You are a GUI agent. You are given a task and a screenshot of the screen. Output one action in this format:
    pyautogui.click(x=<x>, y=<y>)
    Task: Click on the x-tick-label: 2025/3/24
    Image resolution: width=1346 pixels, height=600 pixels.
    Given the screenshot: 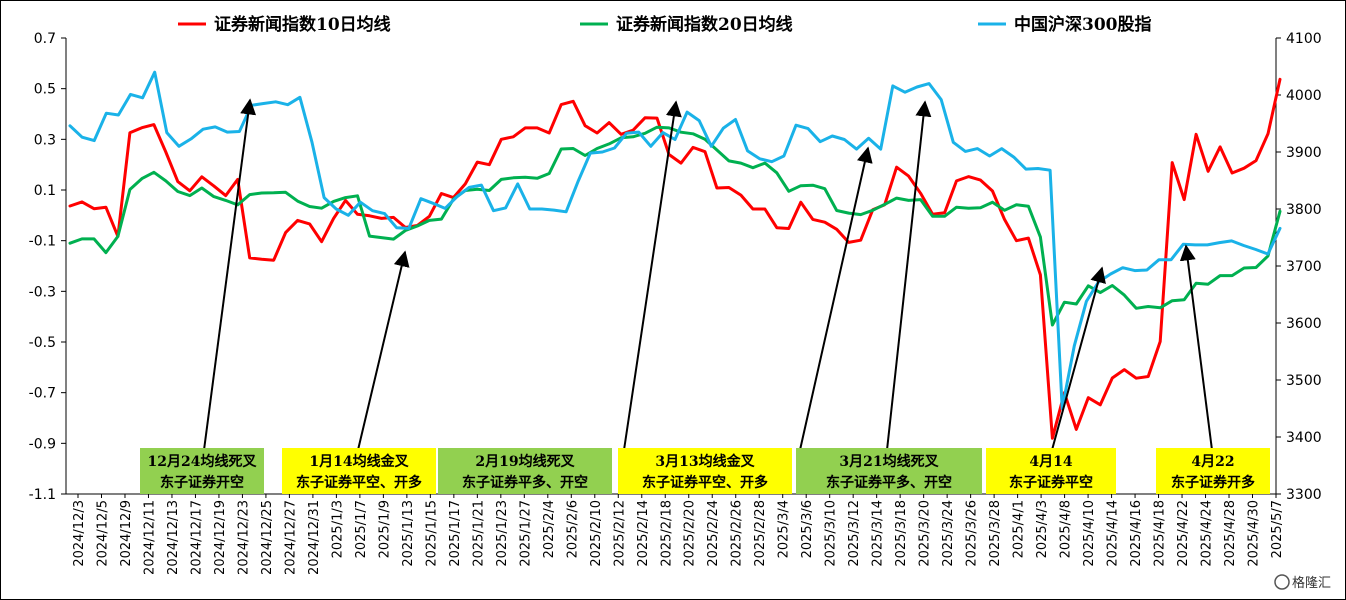 What is the action you would take?
    pyautogui.click(x=948, y=533)
    